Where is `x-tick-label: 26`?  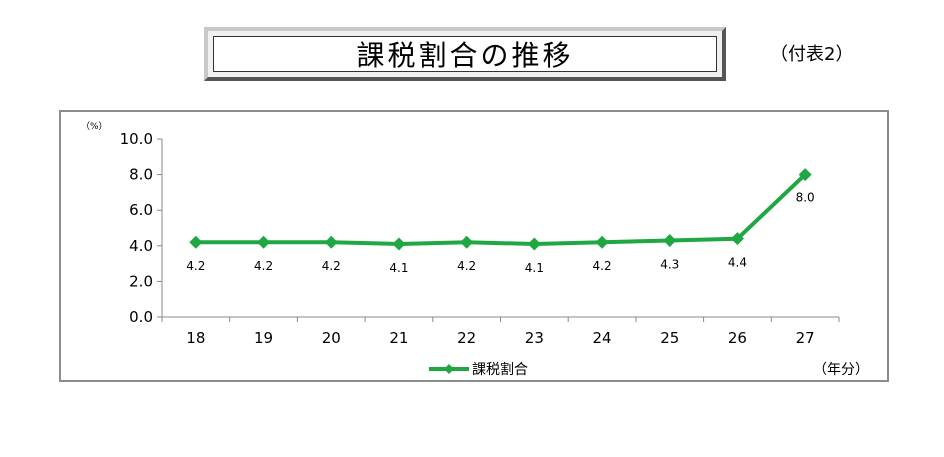 x-tick-label: 26 is located at coordinates (737, 338).